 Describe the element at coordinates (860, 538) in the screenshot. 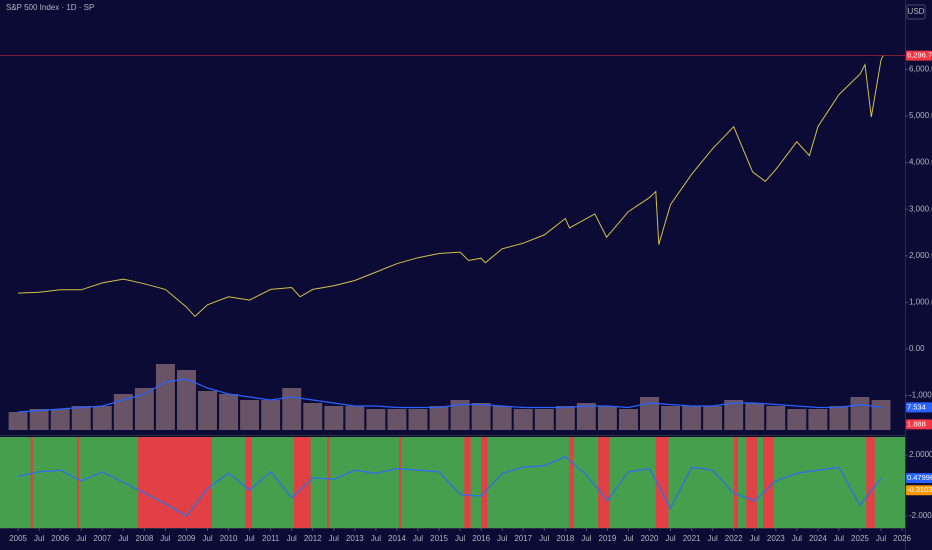

I see `x-tick-label: 2025` at that location.